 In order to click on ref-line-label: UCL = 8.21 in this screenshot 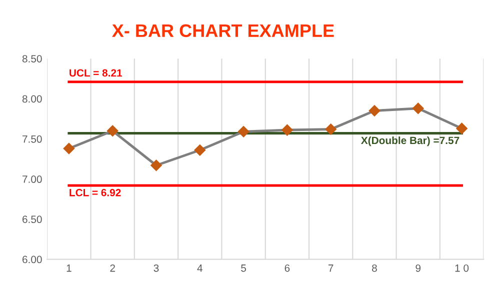, I will do `click(96, 73)`.